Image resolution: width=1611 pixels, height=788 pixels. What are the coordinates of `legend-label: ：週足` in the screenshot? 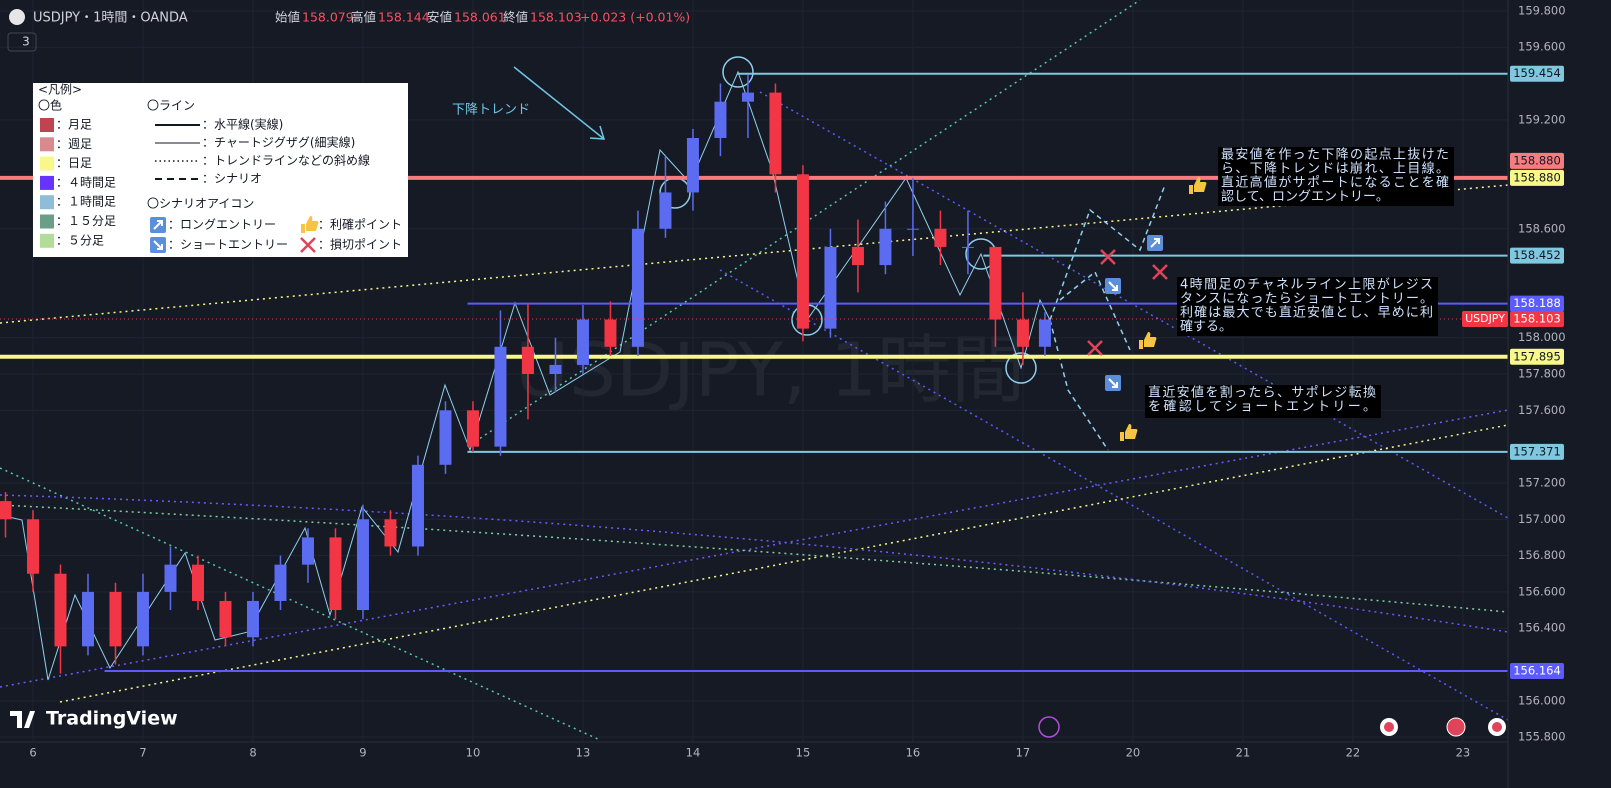 It's located at (74, 144).